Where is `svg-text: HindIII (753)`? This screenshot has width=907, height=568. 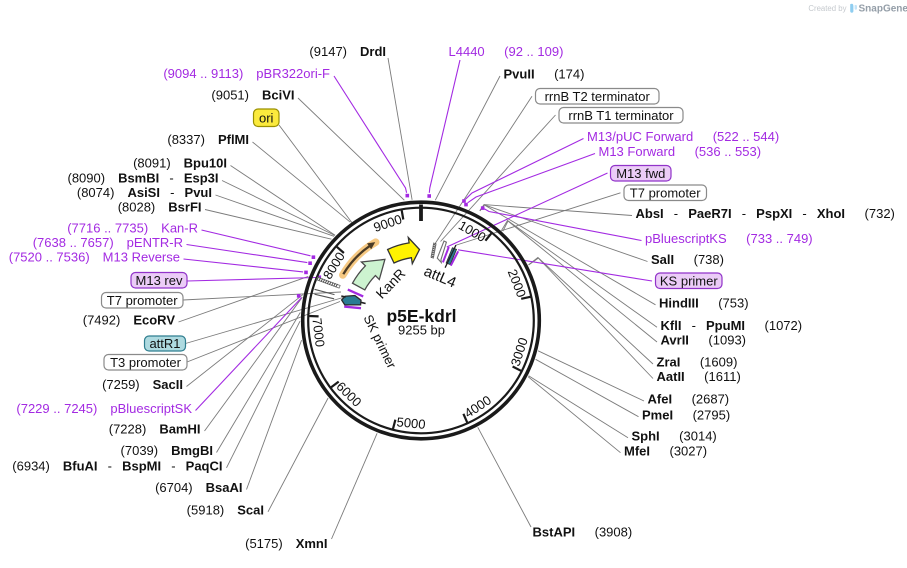
svg-text: HindIII (753) is located at coordinates (704, 302).